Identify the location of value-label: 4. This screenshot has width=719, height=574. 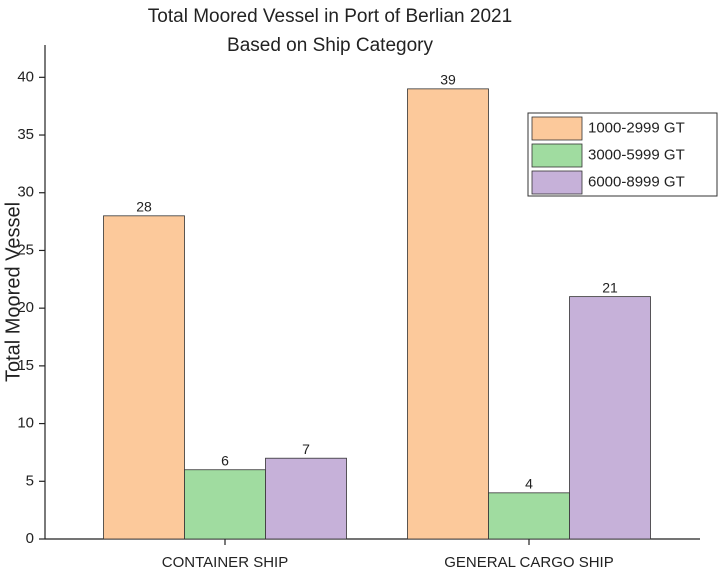
(529, 484).